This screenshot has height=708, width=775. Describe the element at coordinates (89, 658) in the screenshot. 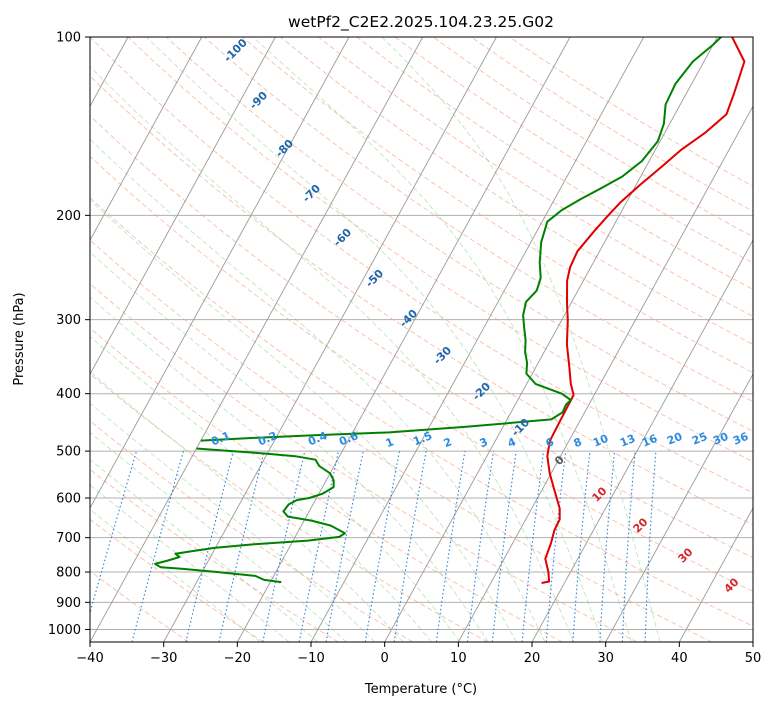

I see `x-tick-label: −40` at that location.